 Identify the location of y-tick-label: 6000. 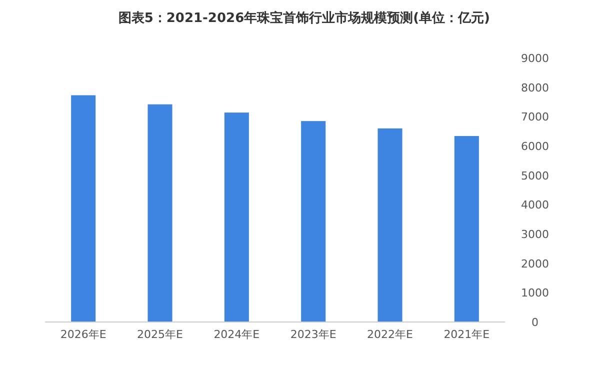
(535, 146).